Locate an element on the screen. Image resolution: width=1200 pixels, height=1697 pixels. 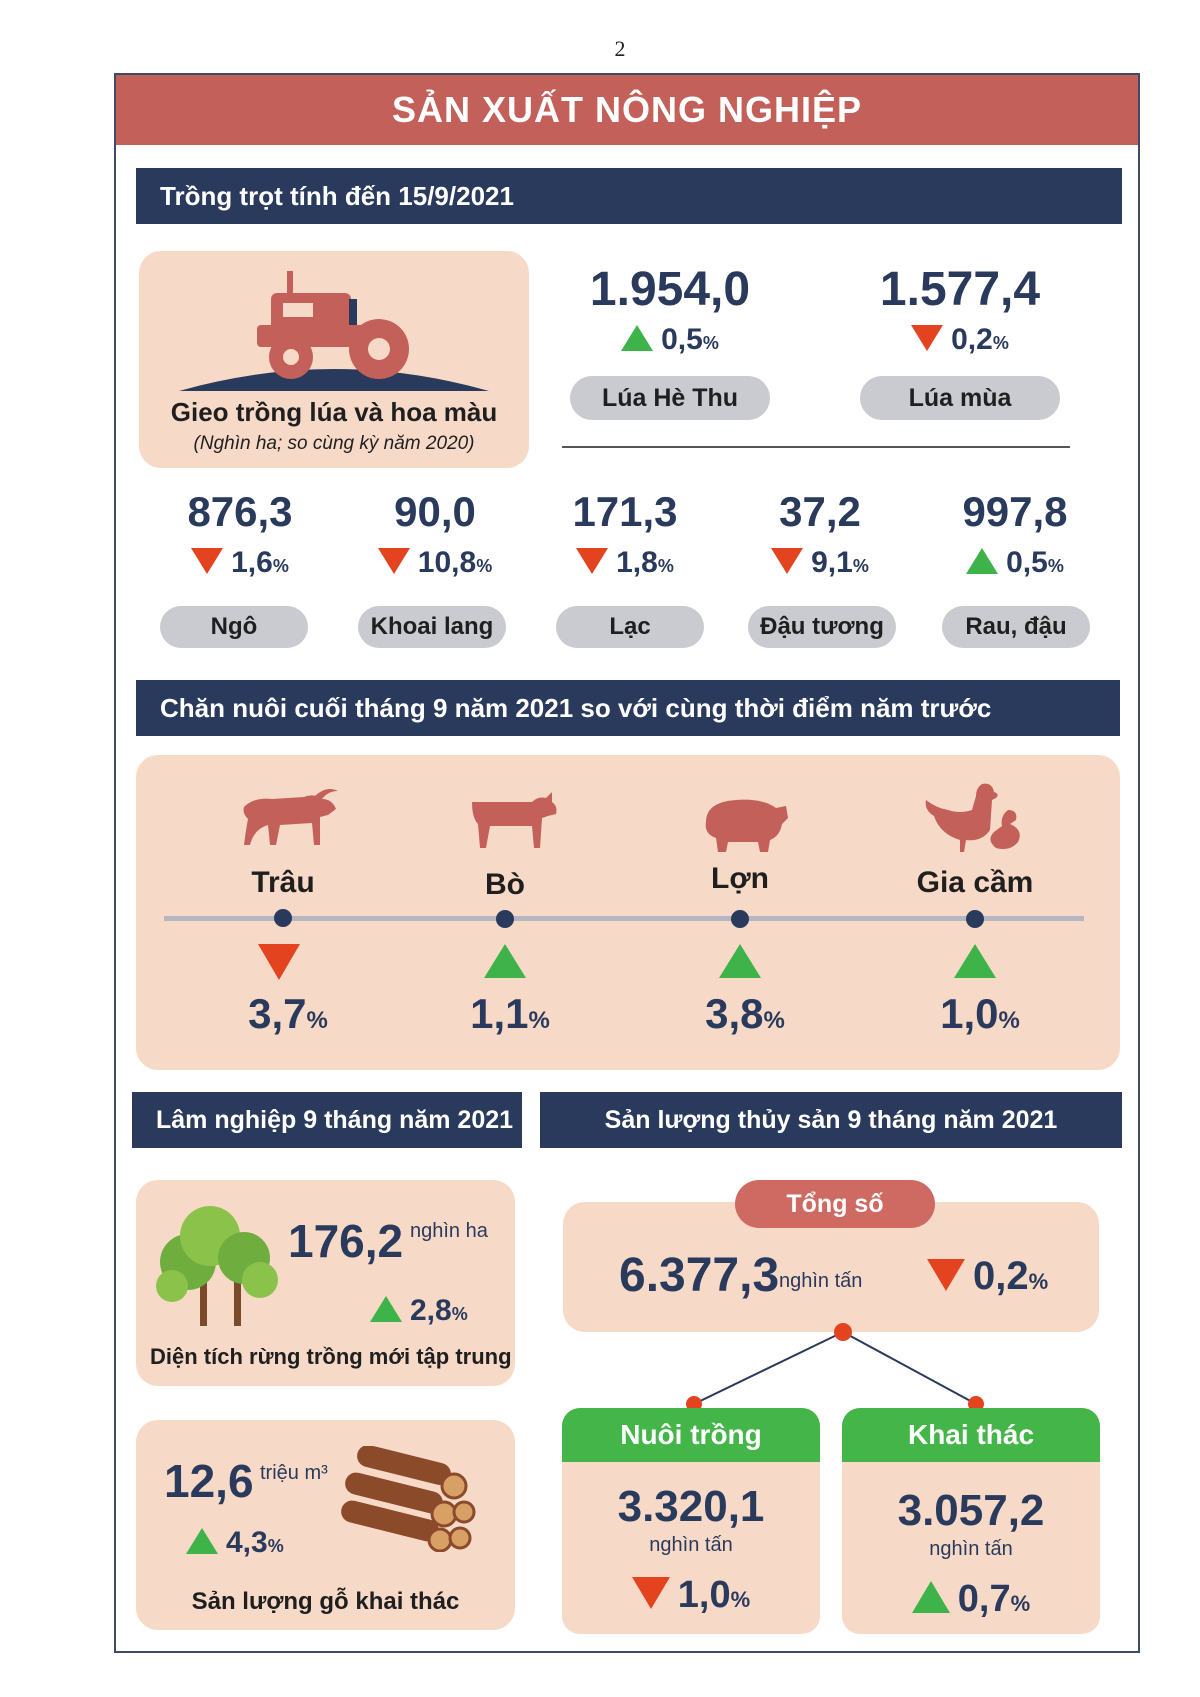
forest-planted-change: 2,8% is located at coordinates (419, 1311).